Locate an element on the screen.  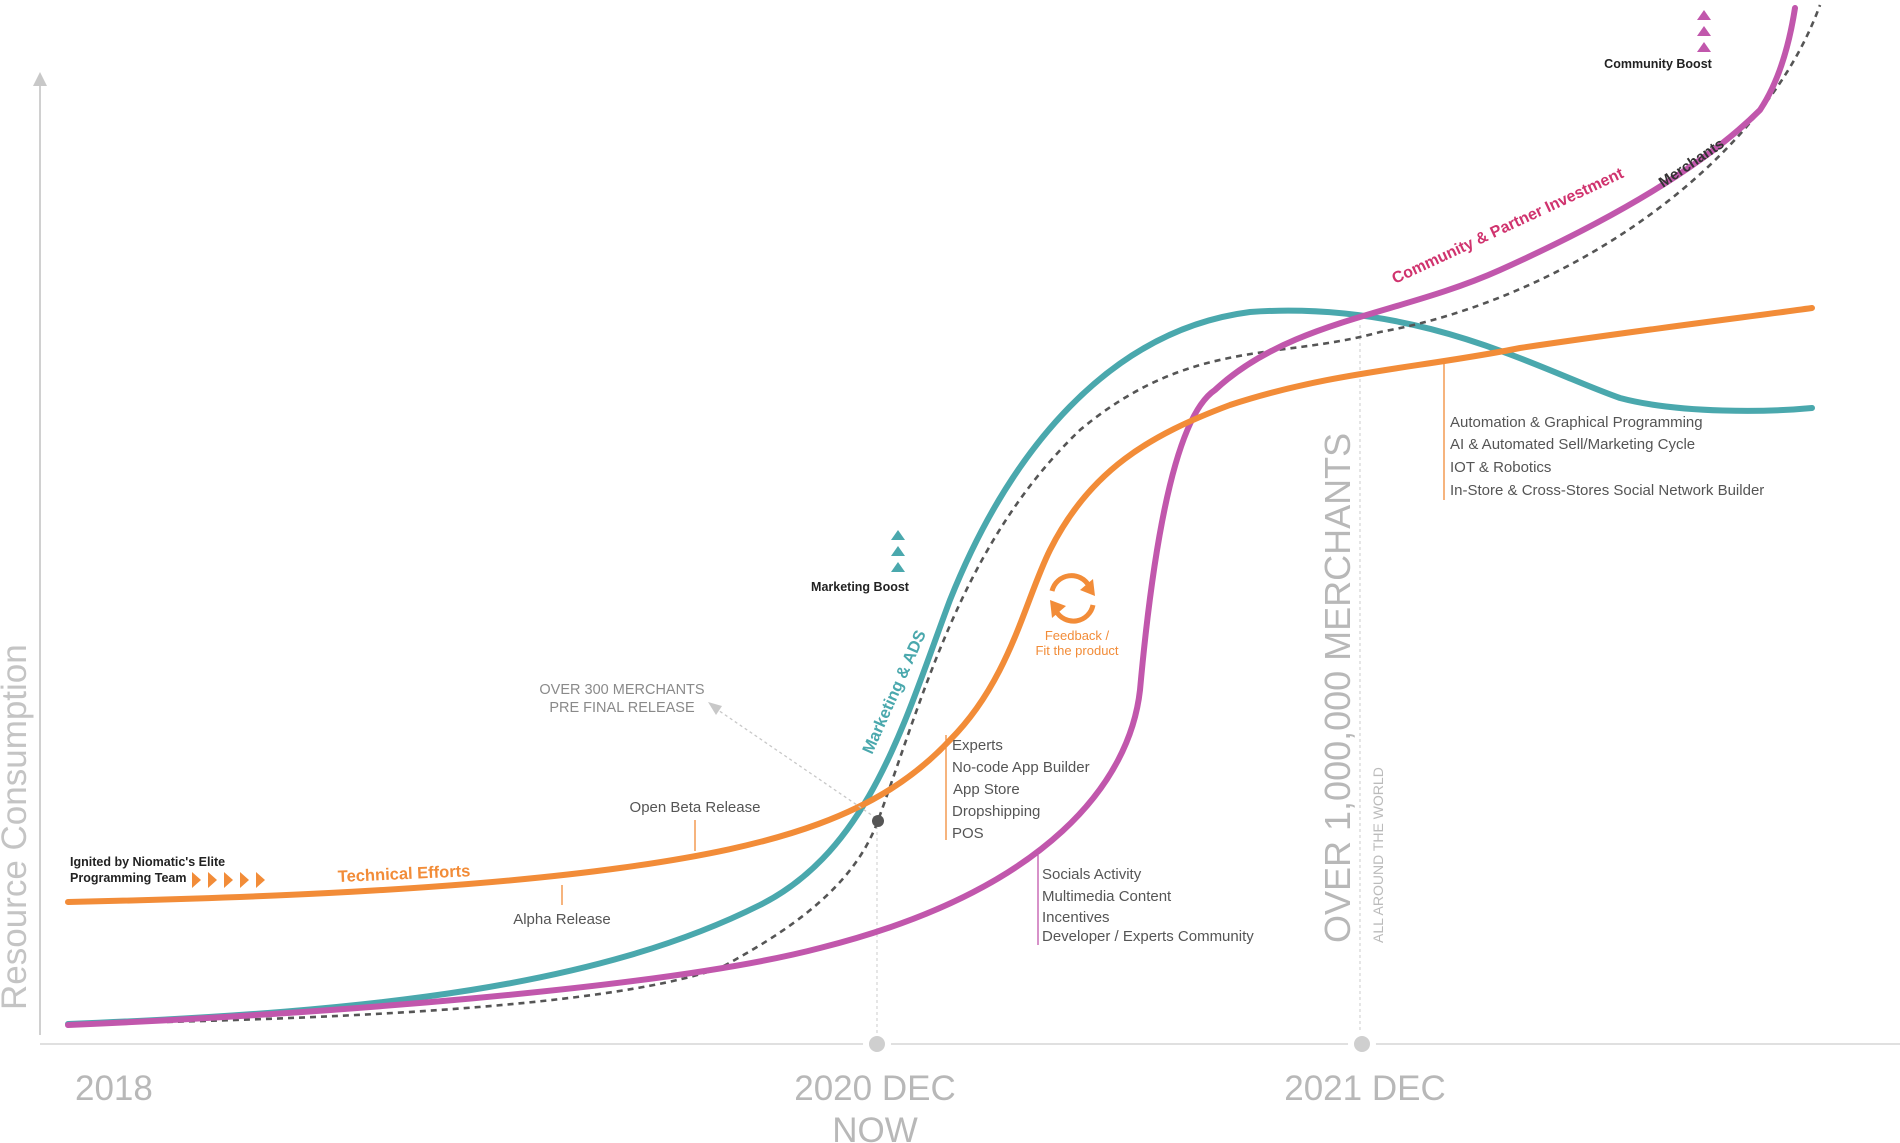
svg-text: Feedback / is located at coordinates (1077, 635).